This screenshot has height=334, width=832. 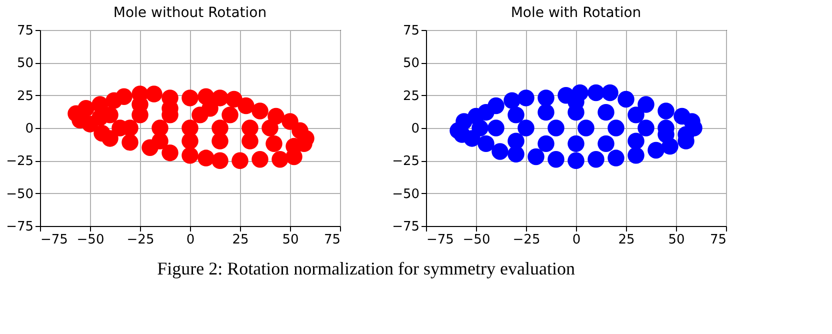 What do you see at coordinates (576, 13) in the screenshot?
I see `chart-title: Mole with Rotation` at bounding box center [576, 13].